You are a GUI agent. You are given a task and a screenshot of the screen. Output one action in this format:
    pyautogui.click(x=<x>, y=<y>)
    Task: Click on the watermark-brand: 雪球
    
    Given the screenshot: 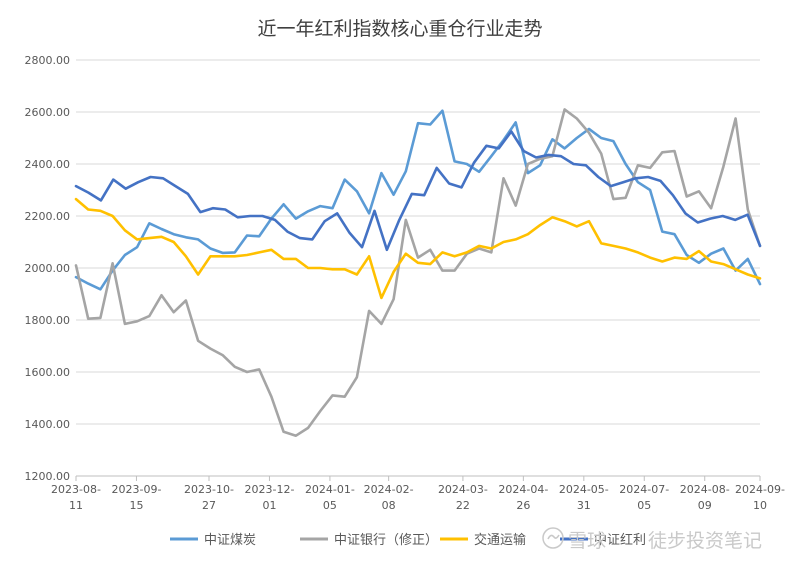 What is the action you would take?
    pyautogui.click(x=587, y=541)
    